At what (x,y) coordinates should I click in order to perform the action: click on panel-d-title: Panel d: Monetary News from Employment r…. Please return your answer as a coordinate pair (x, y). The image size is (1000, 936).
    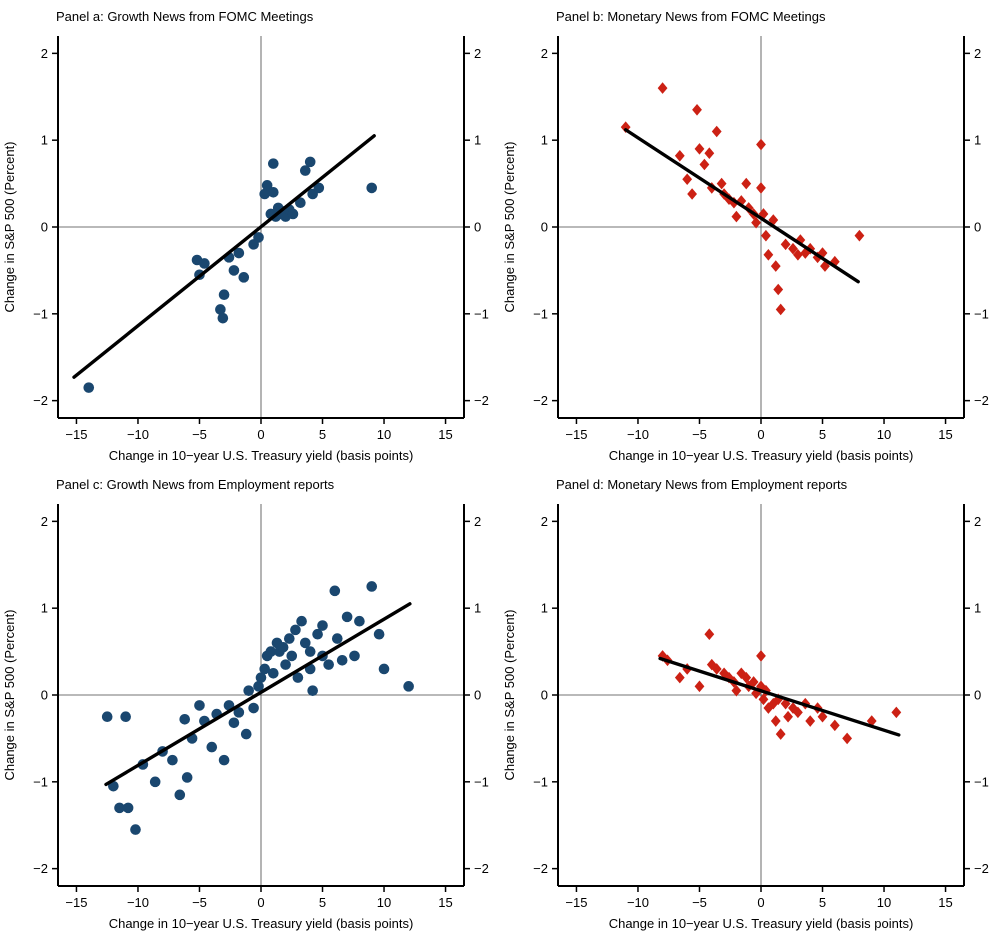
    Looking at the image, I should click on (702, 484).